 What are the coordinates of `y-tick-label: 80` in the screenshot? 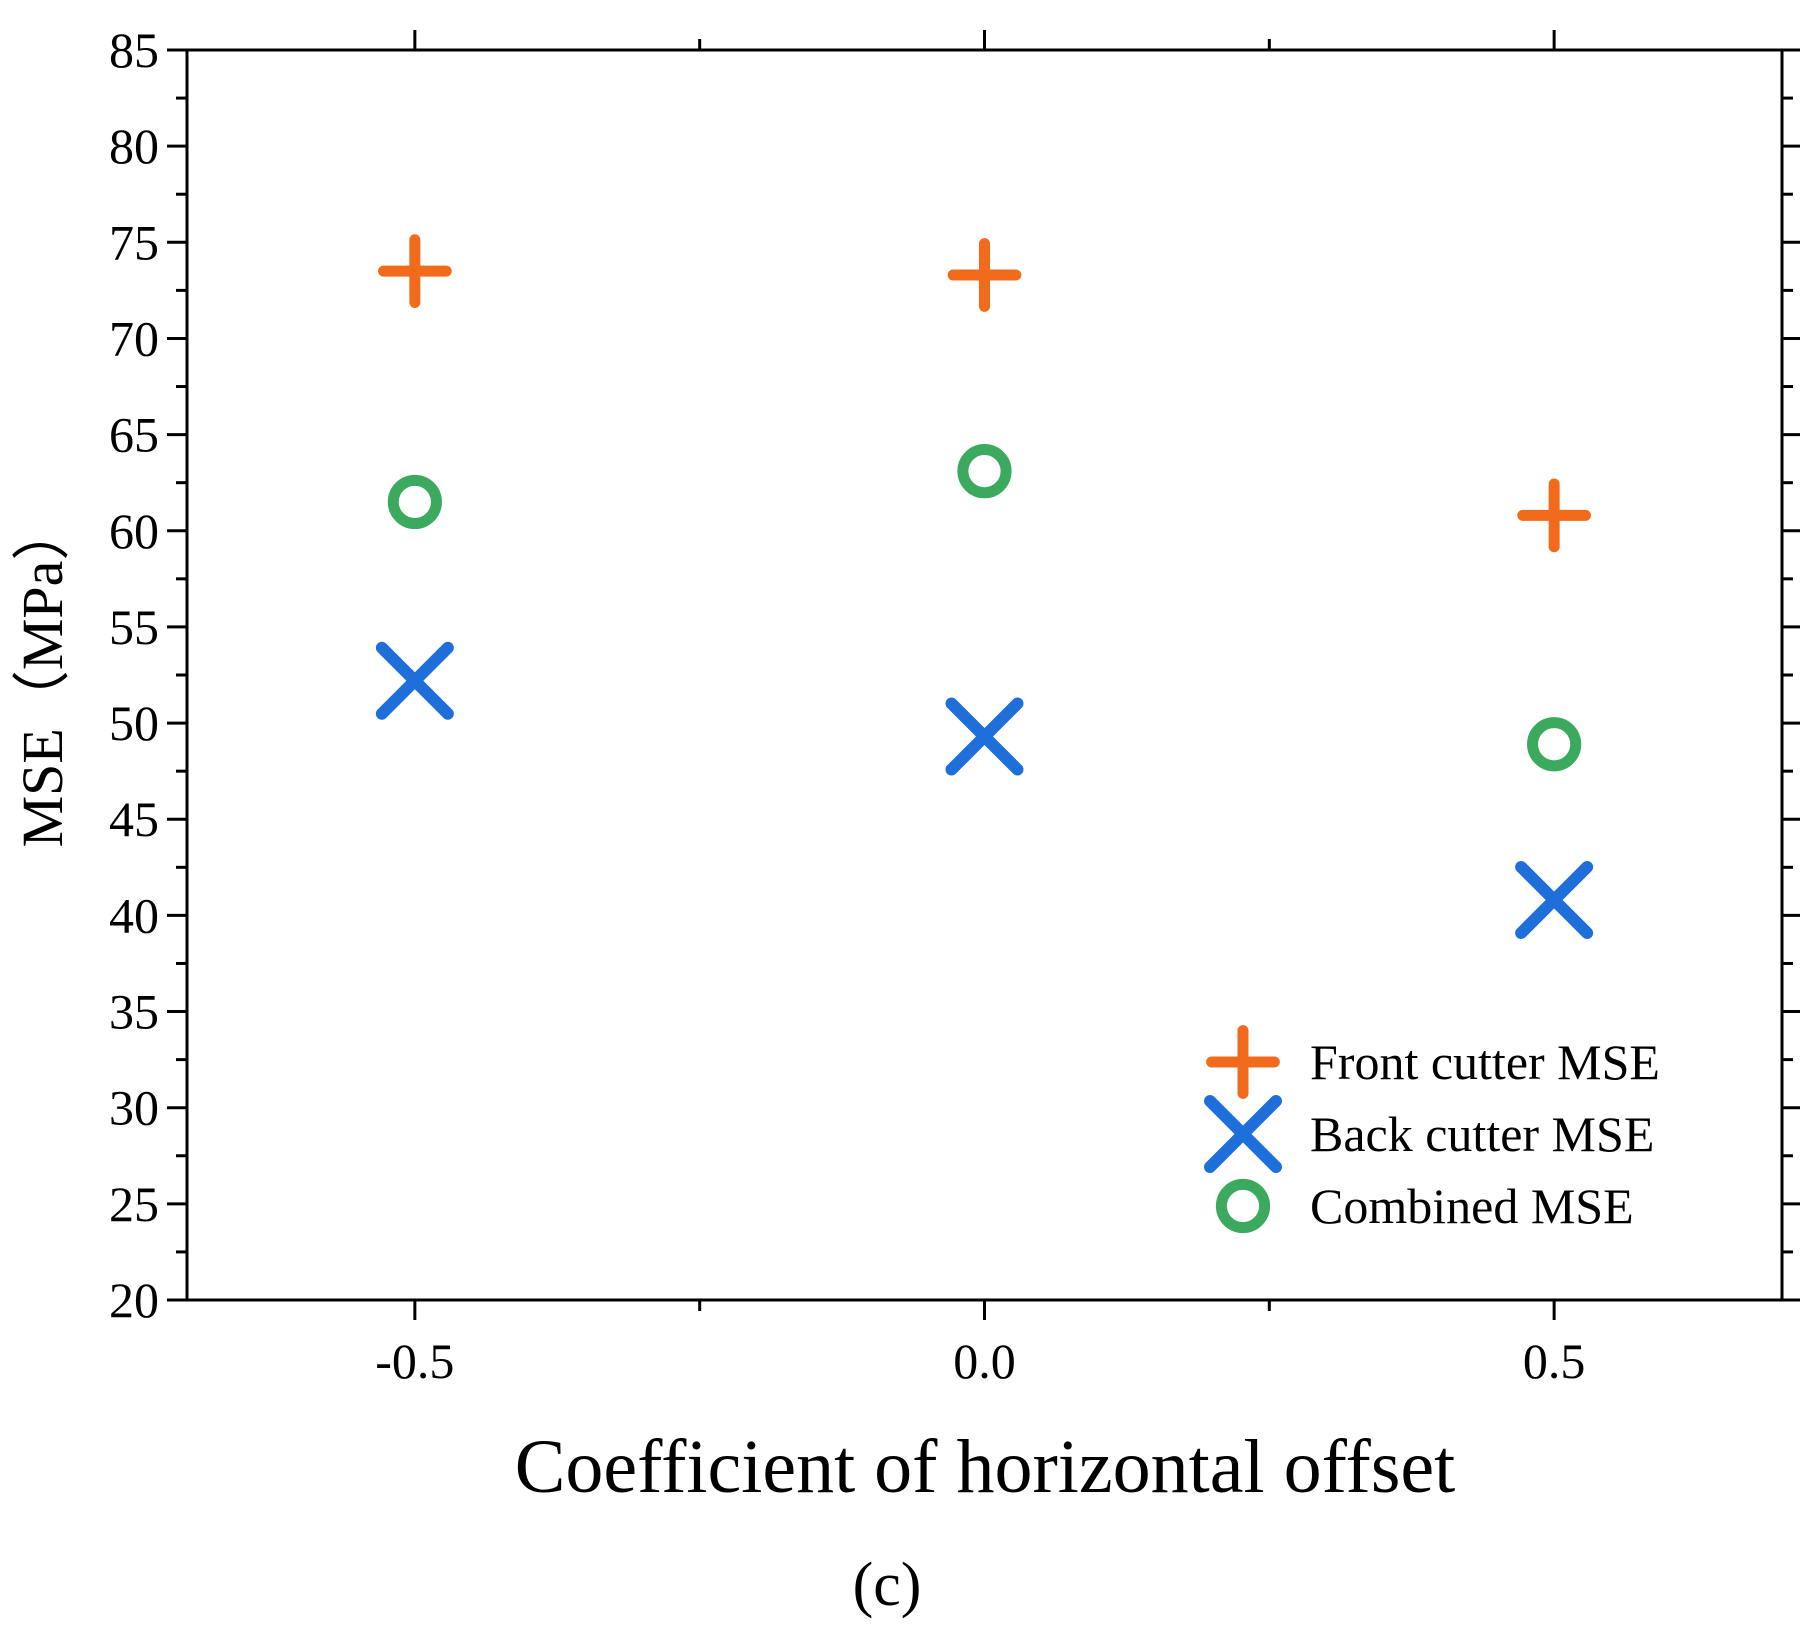 It's located at (134, 146).